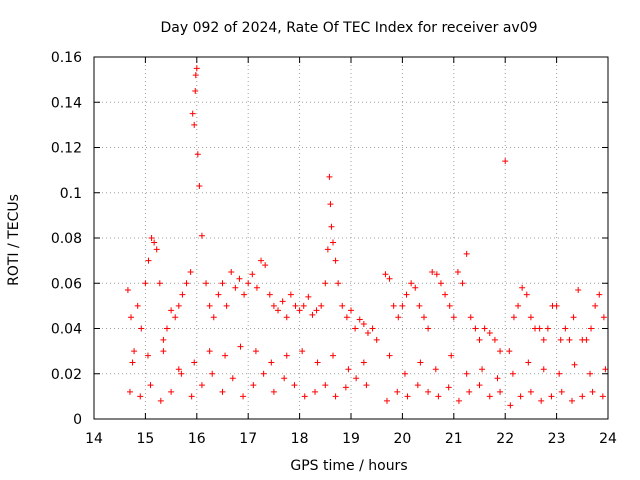  Describe the element at coordinates (145, 439) in the screenshot. I see `x-tick-label: 15` at that location.